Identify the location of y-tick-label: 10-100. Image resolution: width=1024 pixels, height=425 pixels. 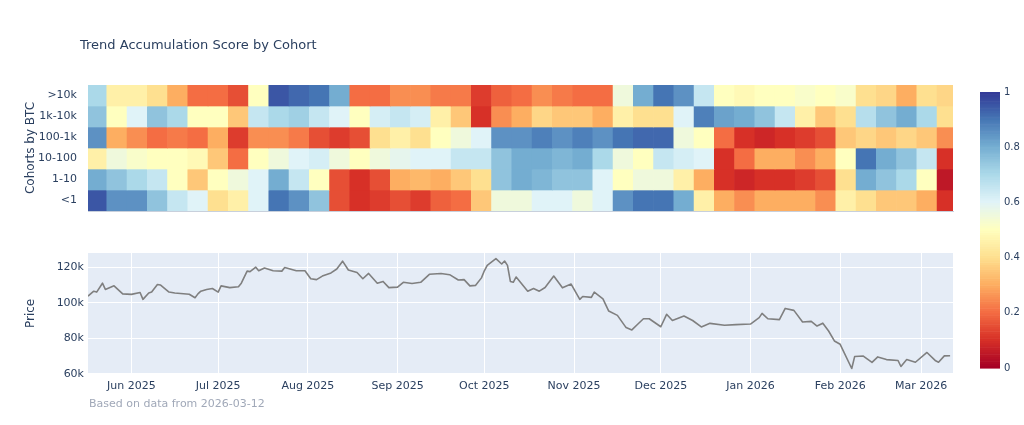
(57, 158).